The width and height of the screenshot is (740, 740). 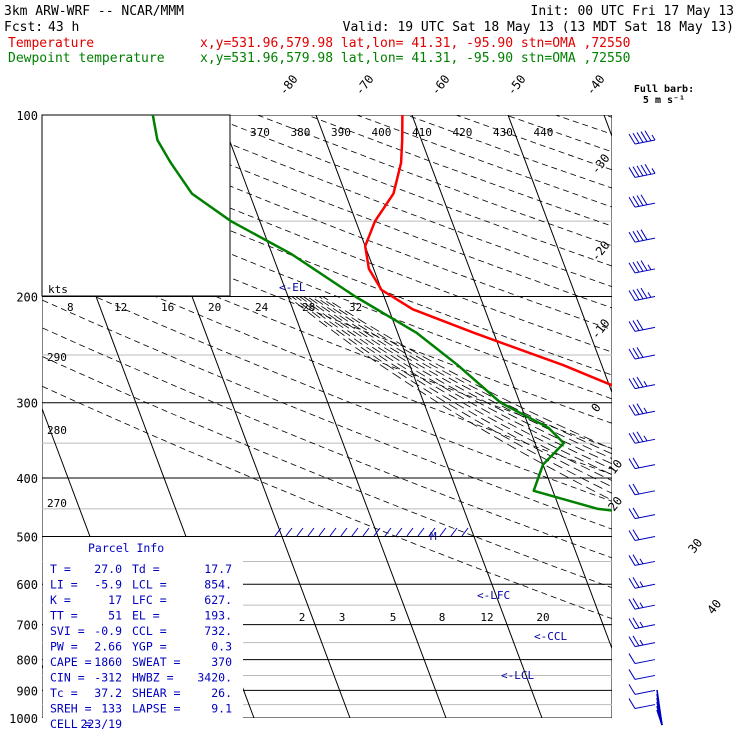 What do you see at coordinates (487, 251) in the screenshot?
I see `temperature-profile` at bounding box center [487, 251].